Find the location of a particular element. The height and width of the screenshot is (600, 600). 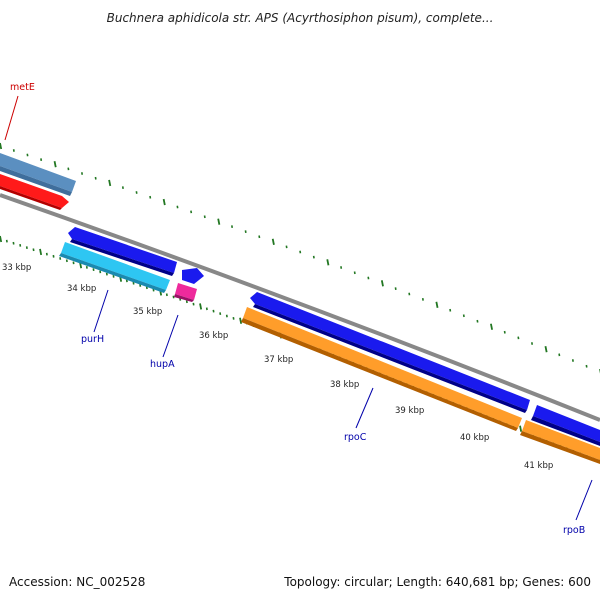

gene-rpob-bar is located at coordinates (560, 442).